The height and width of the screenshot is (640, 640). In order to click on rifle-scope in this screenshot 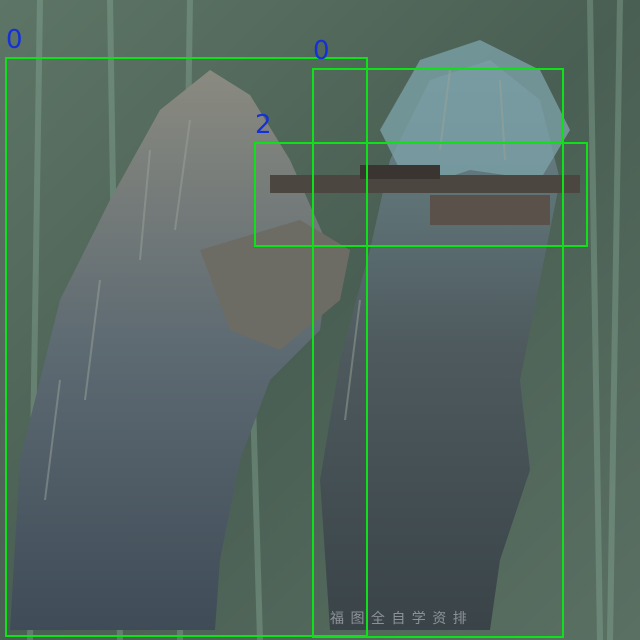, I will do `click(400, 172)`.